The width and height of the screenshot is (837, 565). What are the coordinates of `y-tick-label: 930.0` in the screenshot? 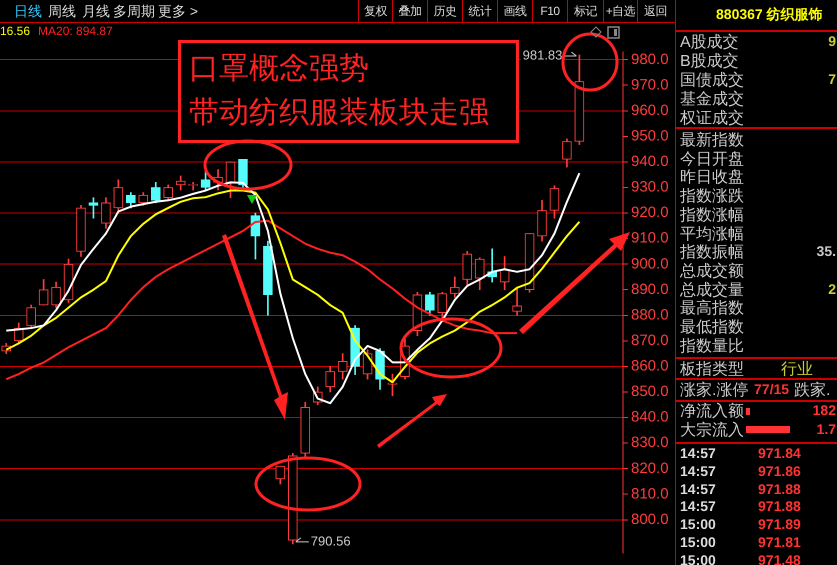 It's located at (650, 187).